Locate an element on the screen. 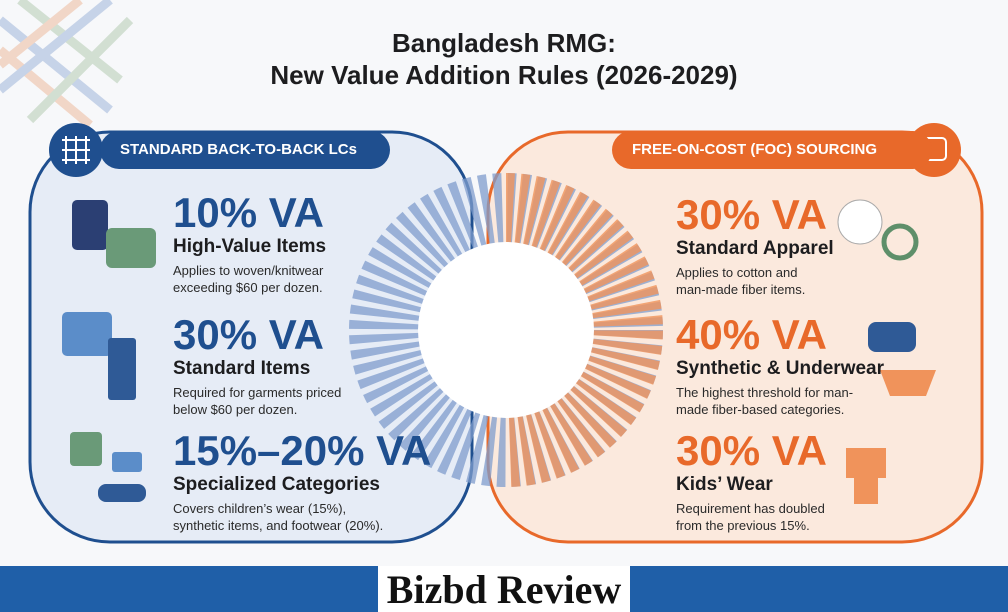 Image resolution: width=1008 pixels, height=612 pixels. item-title: Specialized Categories is located at coordinates (276, 484).